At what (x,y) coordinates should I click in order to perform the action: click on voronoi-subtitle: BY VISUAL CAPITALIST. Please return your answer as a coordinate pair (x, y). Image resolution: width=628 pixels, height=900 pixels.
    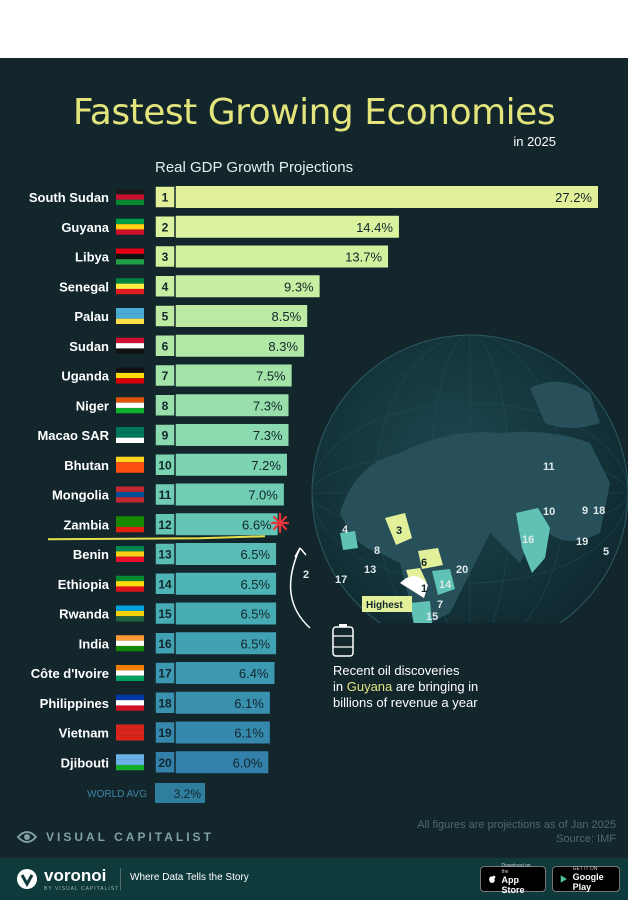
    Looking at the image, I should click on (82, 889).